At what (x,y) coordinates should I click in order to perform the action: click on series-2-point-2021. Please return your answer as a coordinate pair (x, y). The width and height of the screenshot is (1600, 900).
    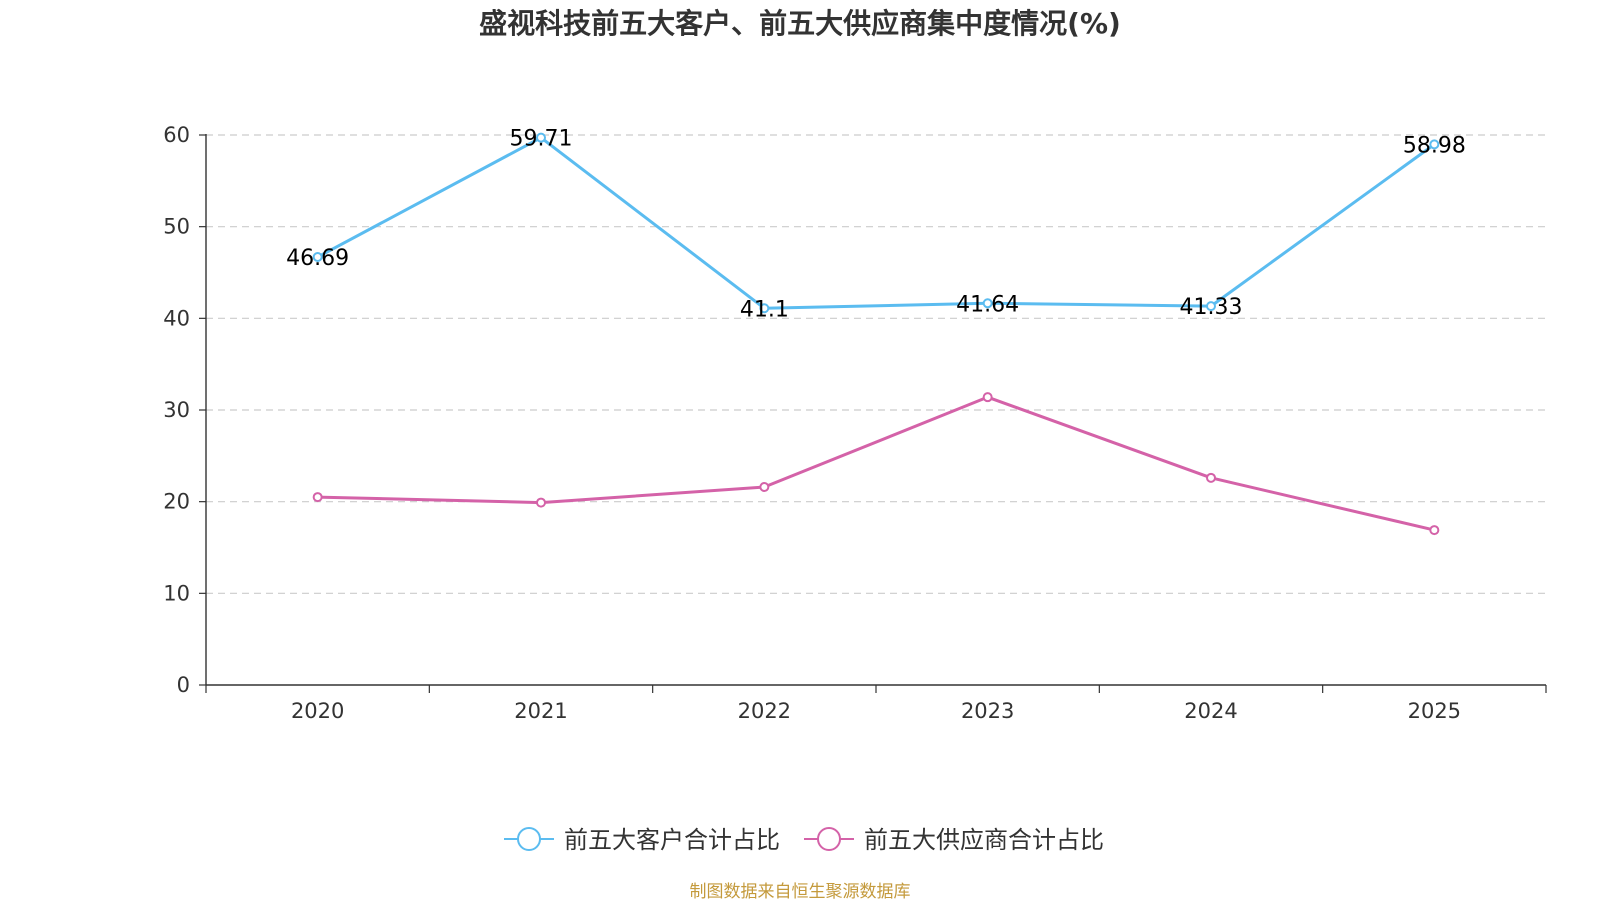
    Looking at the image, I should click on (541, 502).